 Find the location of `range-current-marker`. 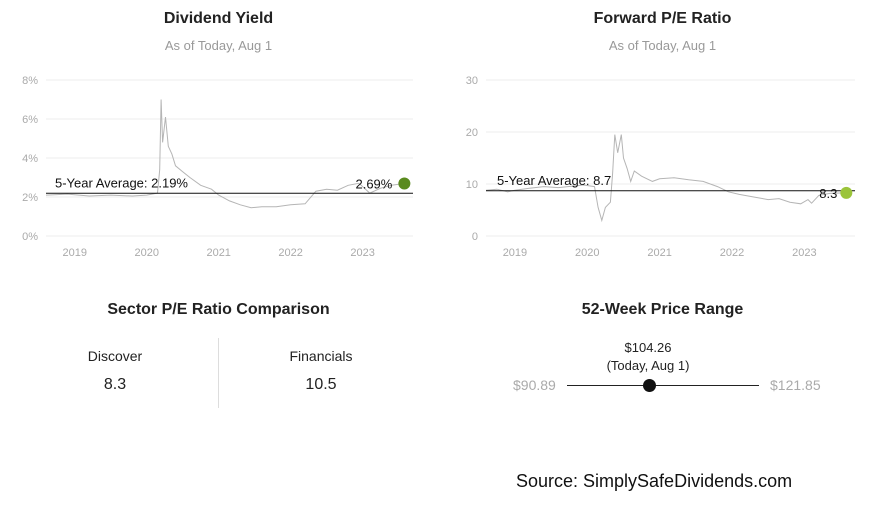

range-current-marker is located at coordinates (650, 385).